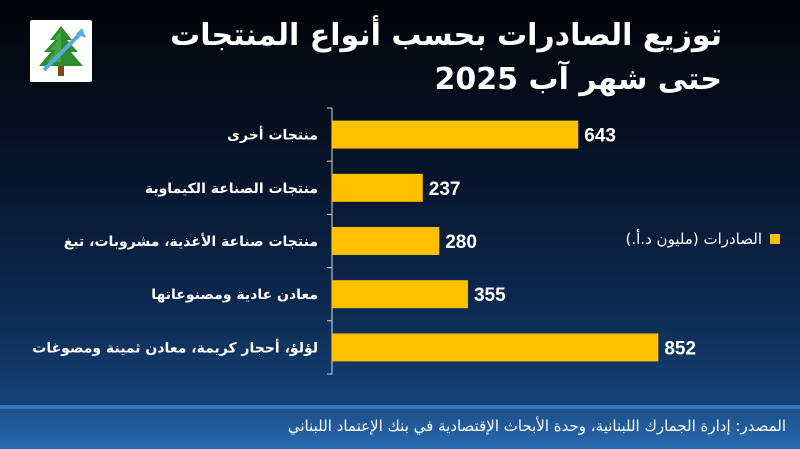  What do you see at coordinates (231, 189) in the screenshot?
I see `category-label: منتجات الصناعة الكيماوية` at bounding box center [231, 189].